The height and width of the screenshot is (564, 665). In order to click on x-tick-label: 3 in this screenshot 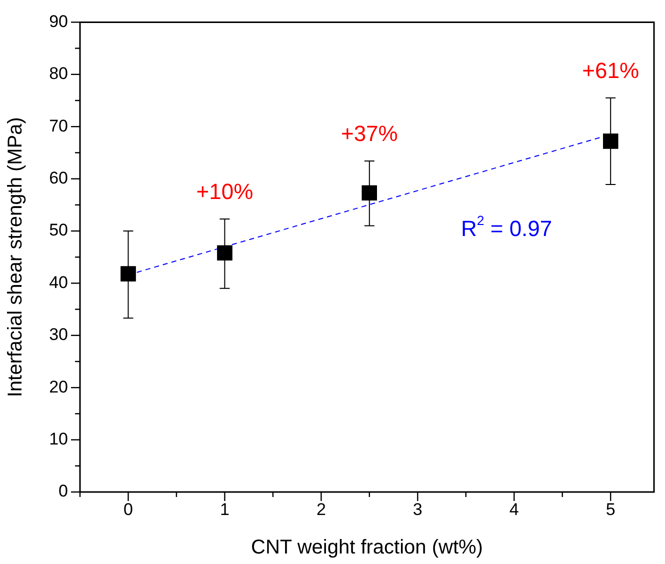, I will do `click(417, 509)`.